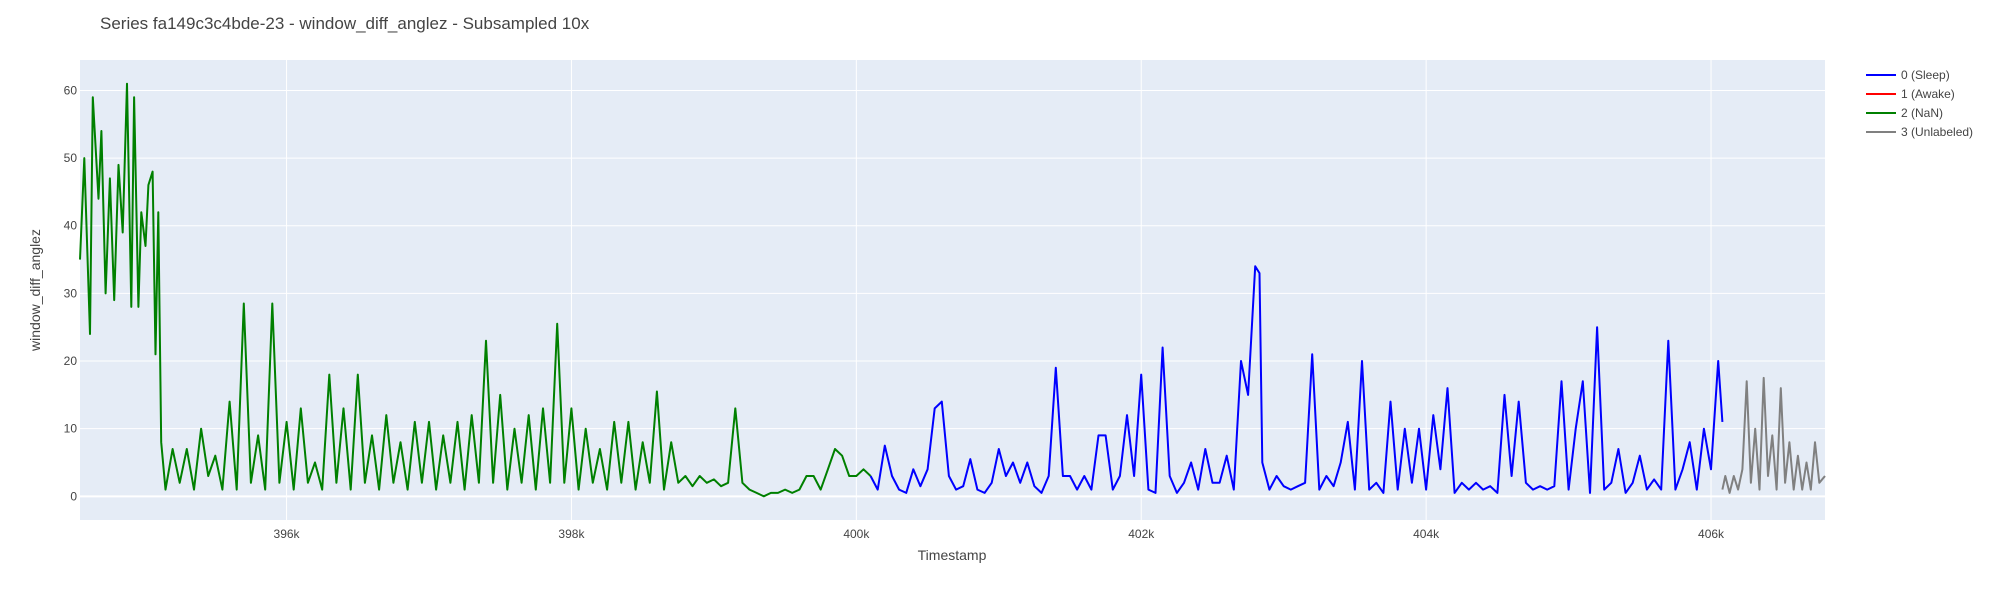 Image resolution: width=2000 pixels, height=600 pixels. I want to click on x-tick-label: 396k, so click(287, 534).